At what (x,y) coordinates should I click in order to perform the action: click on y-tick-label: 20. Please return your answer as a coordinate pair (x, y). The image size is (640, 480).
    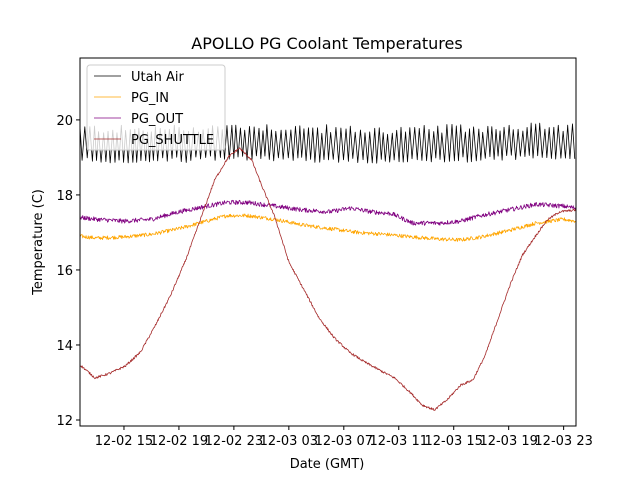
    Looking at the image, I should click on (64, 121).